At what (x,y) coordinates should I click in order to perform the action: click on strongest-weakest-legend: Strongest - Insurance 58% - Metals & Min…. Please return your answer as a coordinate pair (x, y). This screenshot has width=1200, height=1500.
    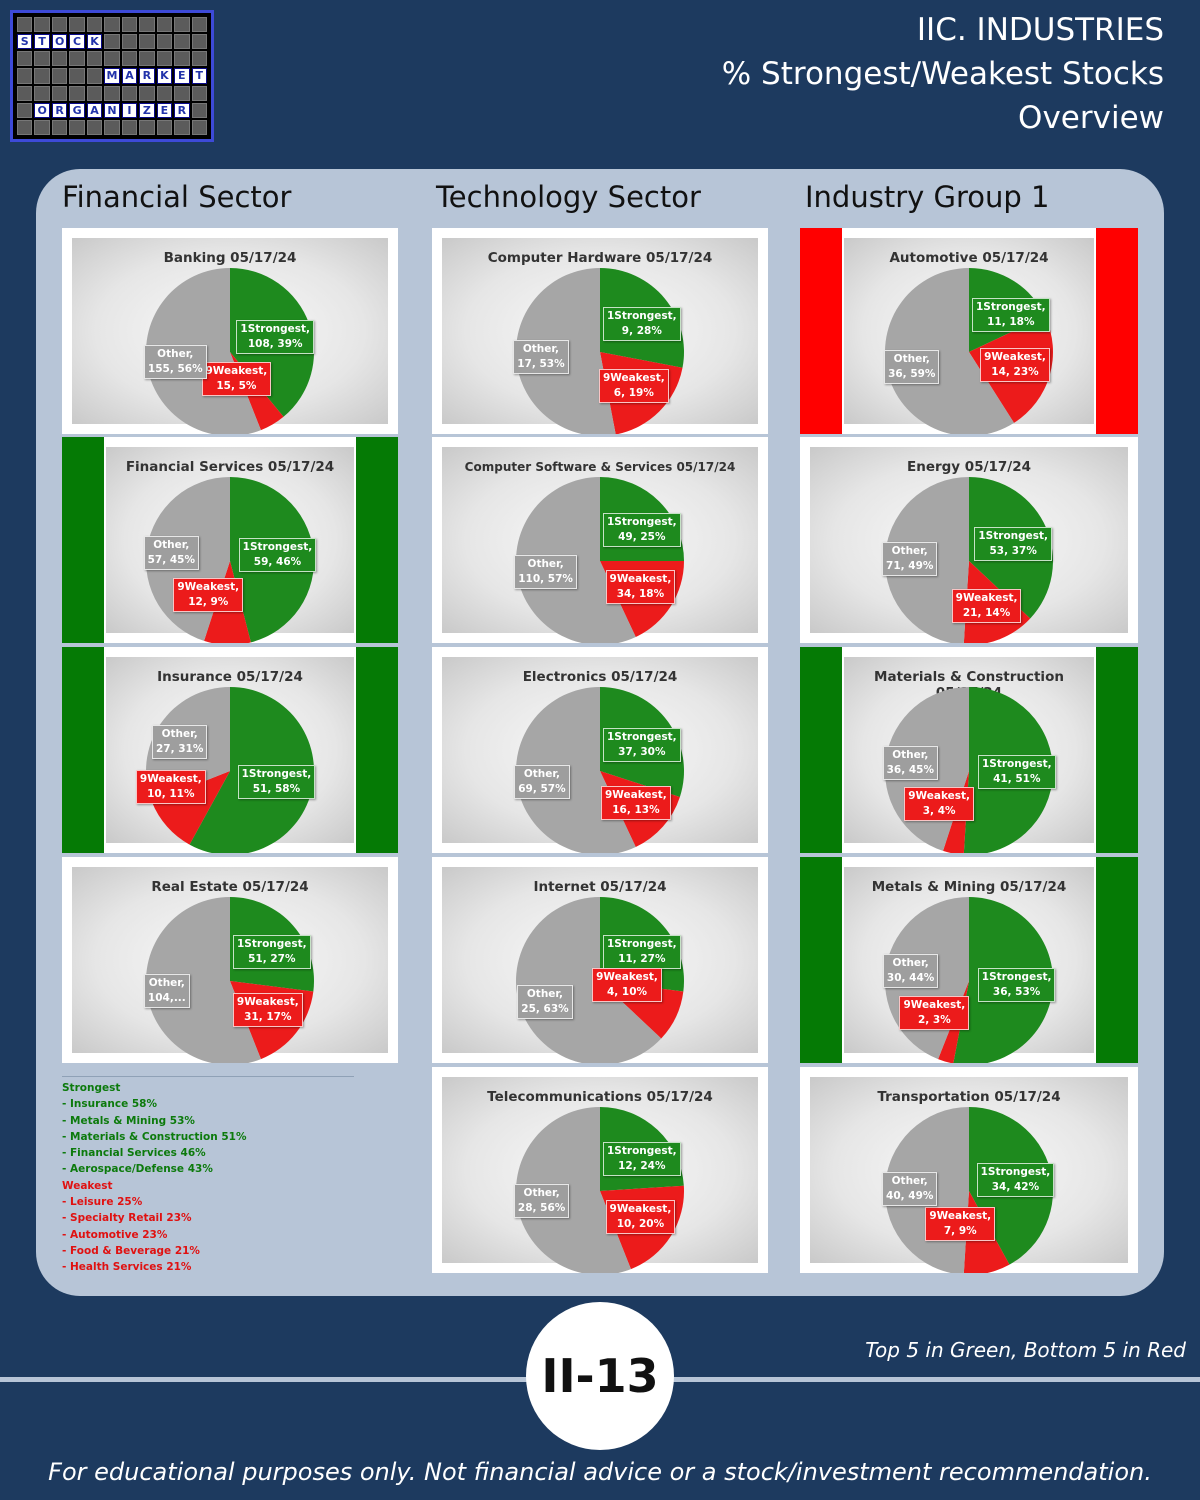
    Looking at the image, I should click on (208, 1176).